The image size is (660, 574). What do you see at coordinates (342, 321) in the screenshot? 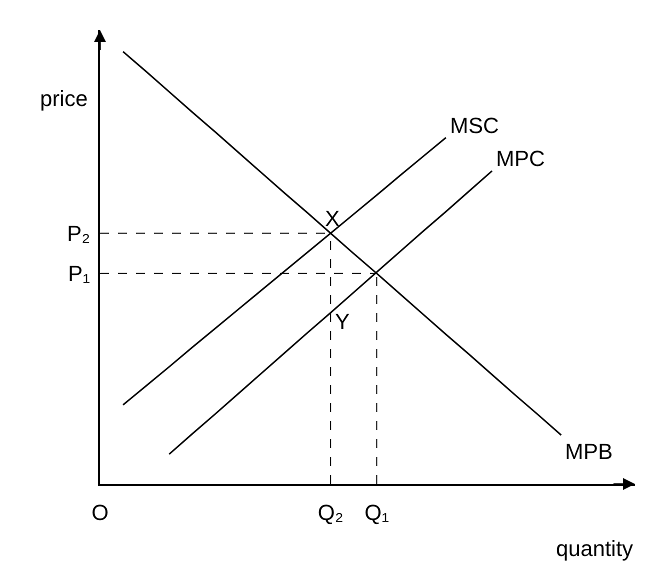
I see `annotation: Y` at bounding box center [342, 321].